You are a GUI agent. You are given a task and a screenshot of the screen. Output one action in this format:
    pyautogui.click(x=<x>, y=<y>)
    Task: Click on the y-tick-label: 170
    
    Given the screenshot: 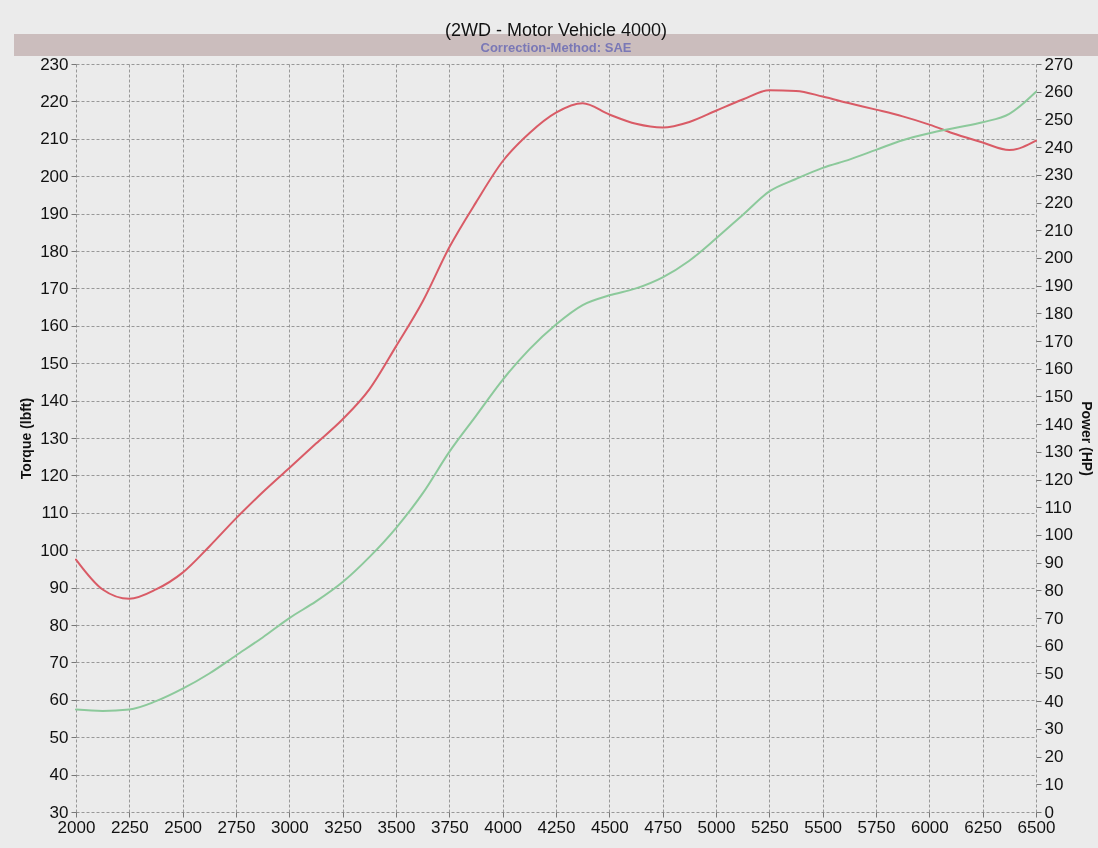 What is the action you would take?
    pyautogui.click(x=54, y=288)
    